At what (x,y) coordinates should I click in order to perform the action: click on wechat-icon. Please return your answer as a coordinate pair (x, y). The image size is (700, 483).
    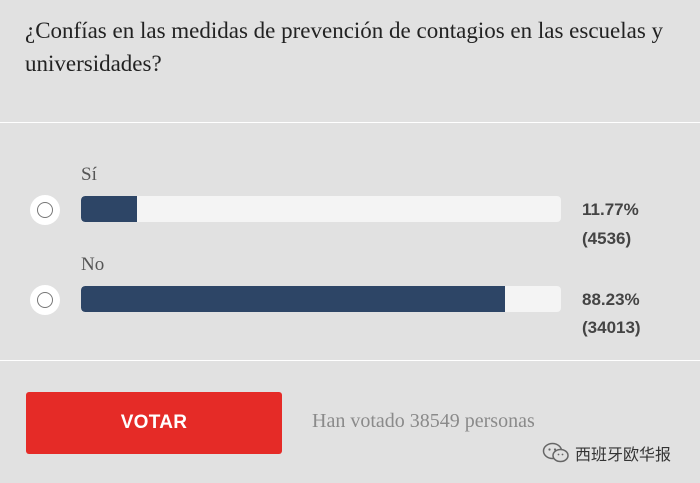
    Looking at the image, I should click on (556, 453).